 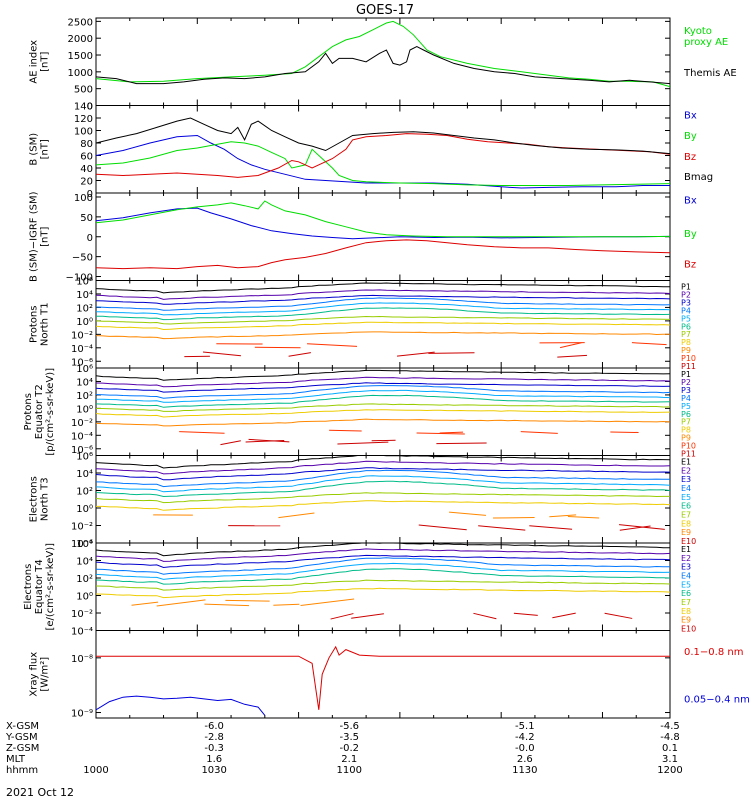 What do you see at coordinates (383, 550) in the screenshot?
I see `channel-line-e1` at bounding box center [383, 550].